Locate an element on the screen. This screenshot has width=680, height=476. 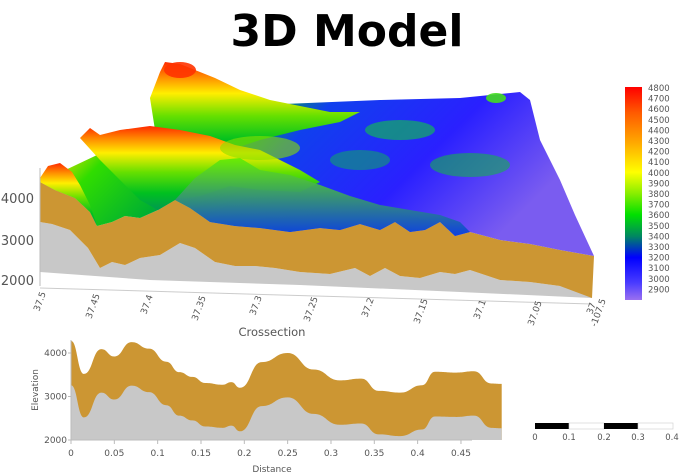
z-axis: 4000 3000 2000 is located at coordinates (21, 228).